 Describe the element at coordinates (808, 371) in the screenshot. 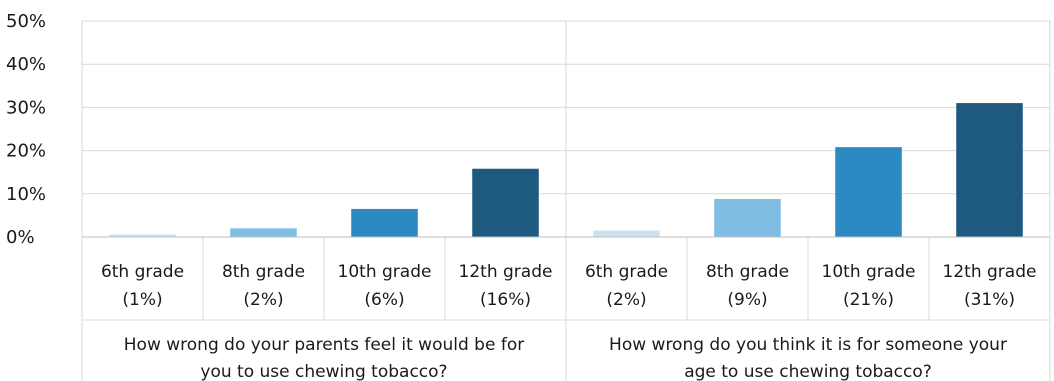

I see `group-label: age to use chewing tobacco?` at that location.